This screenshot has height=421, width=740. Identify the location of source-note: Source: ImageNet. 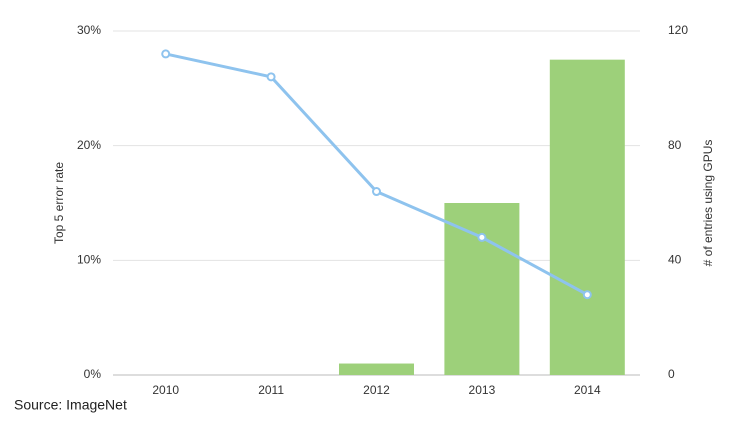
(70, 405).